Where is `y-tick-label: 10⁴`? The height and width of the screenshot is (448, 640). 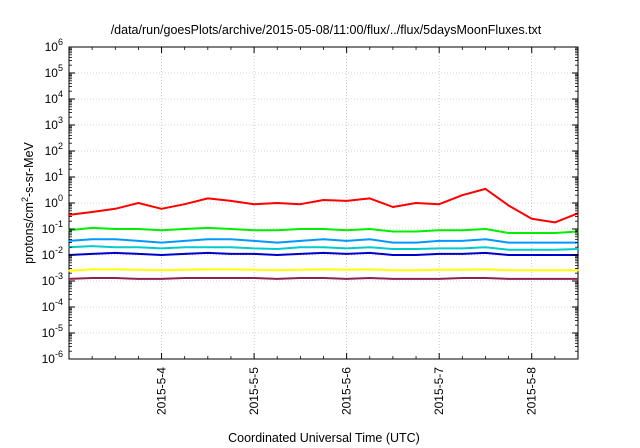
y-tick-label: 10⁴ is located at coordinates (54, 97).